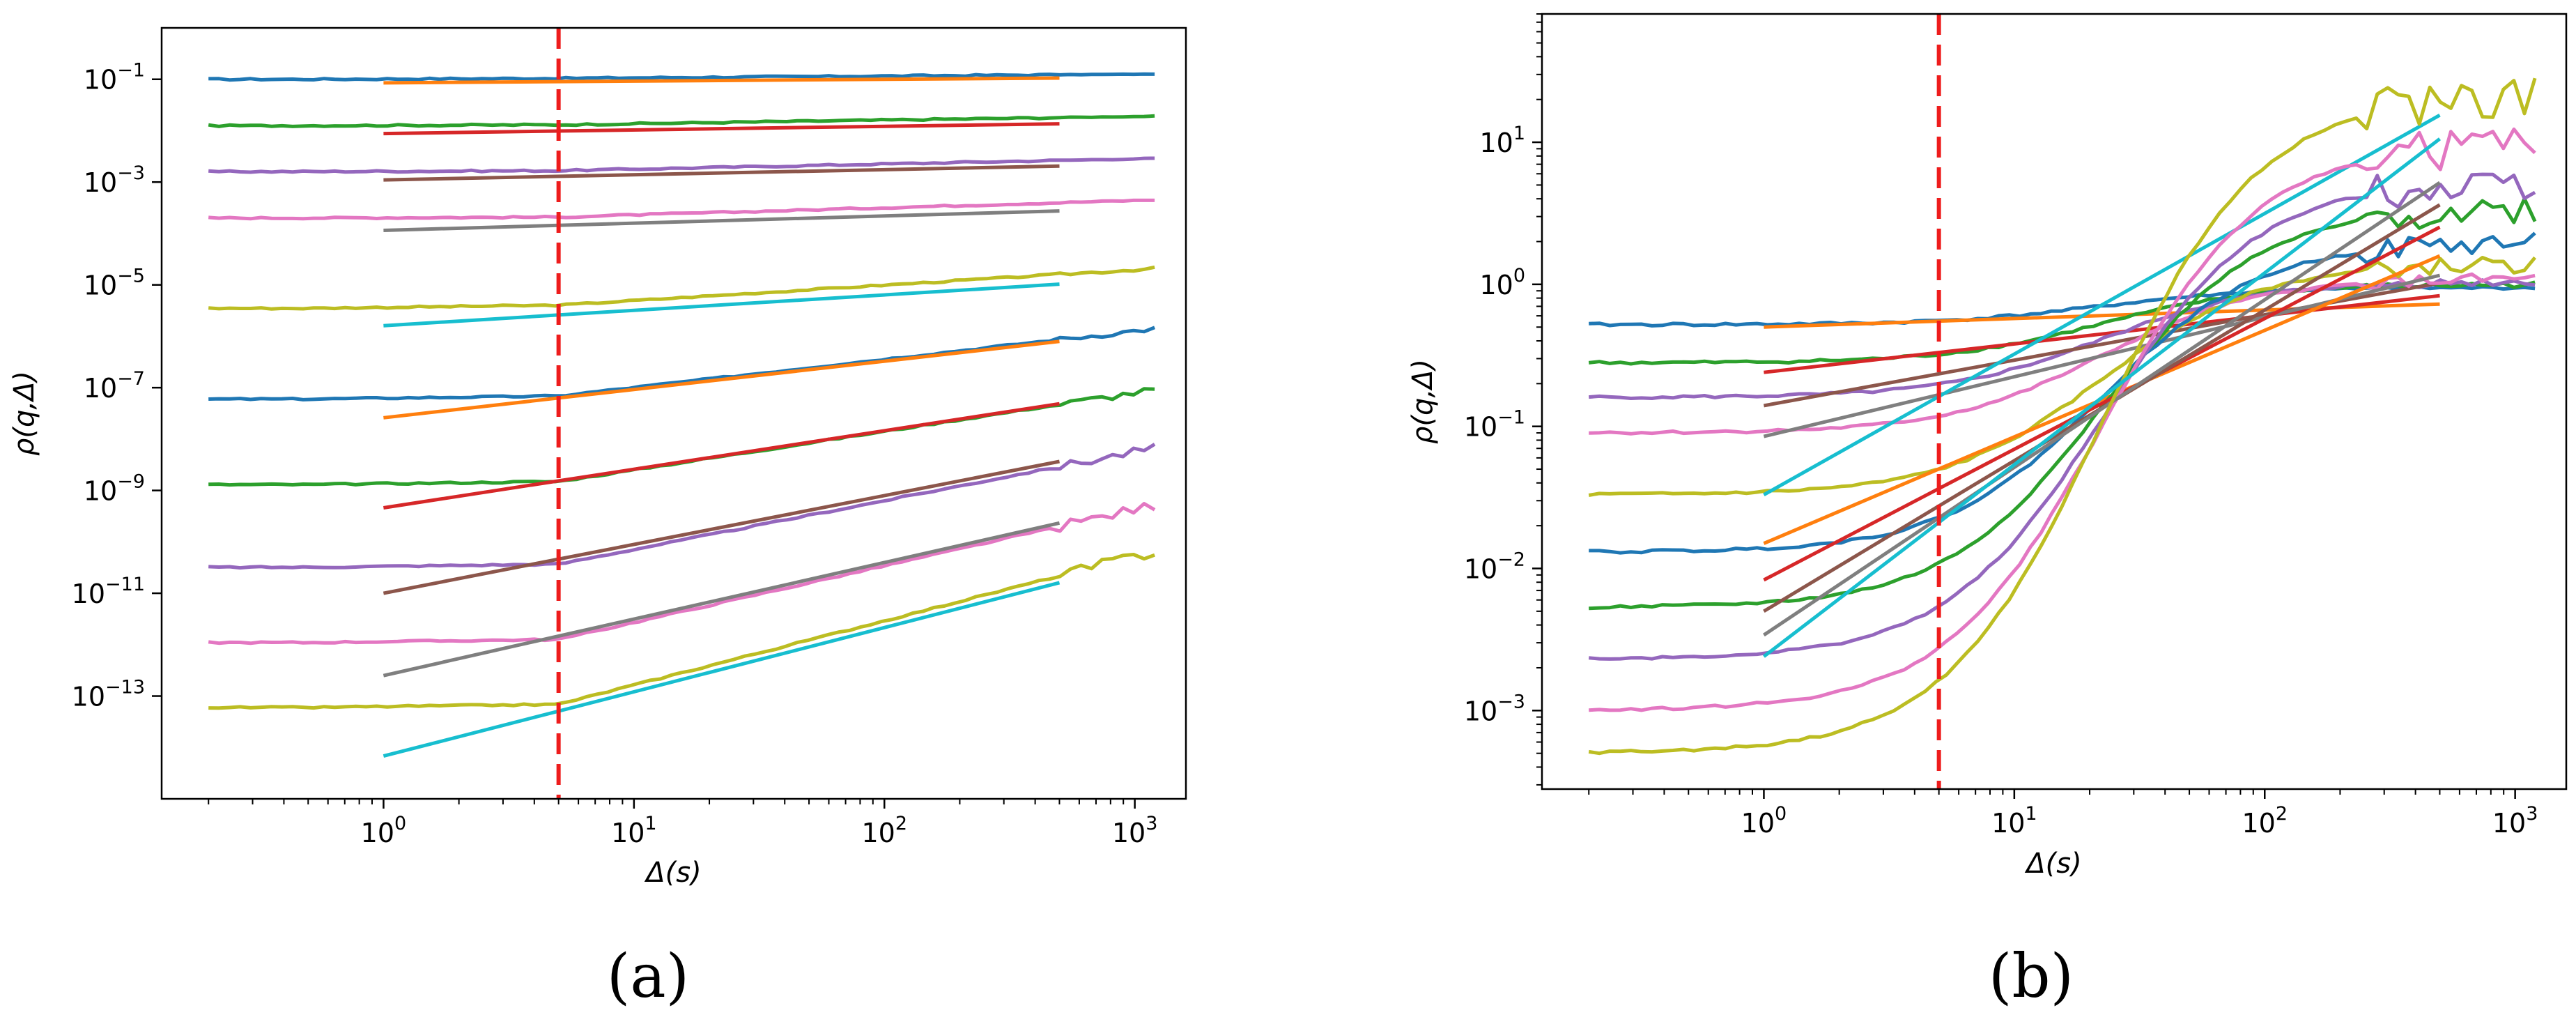  Describe the element at coordinates (114, 77) in the screenshot. I see `panel-a-y-tick-label-1: 10⁻¹` at that location.